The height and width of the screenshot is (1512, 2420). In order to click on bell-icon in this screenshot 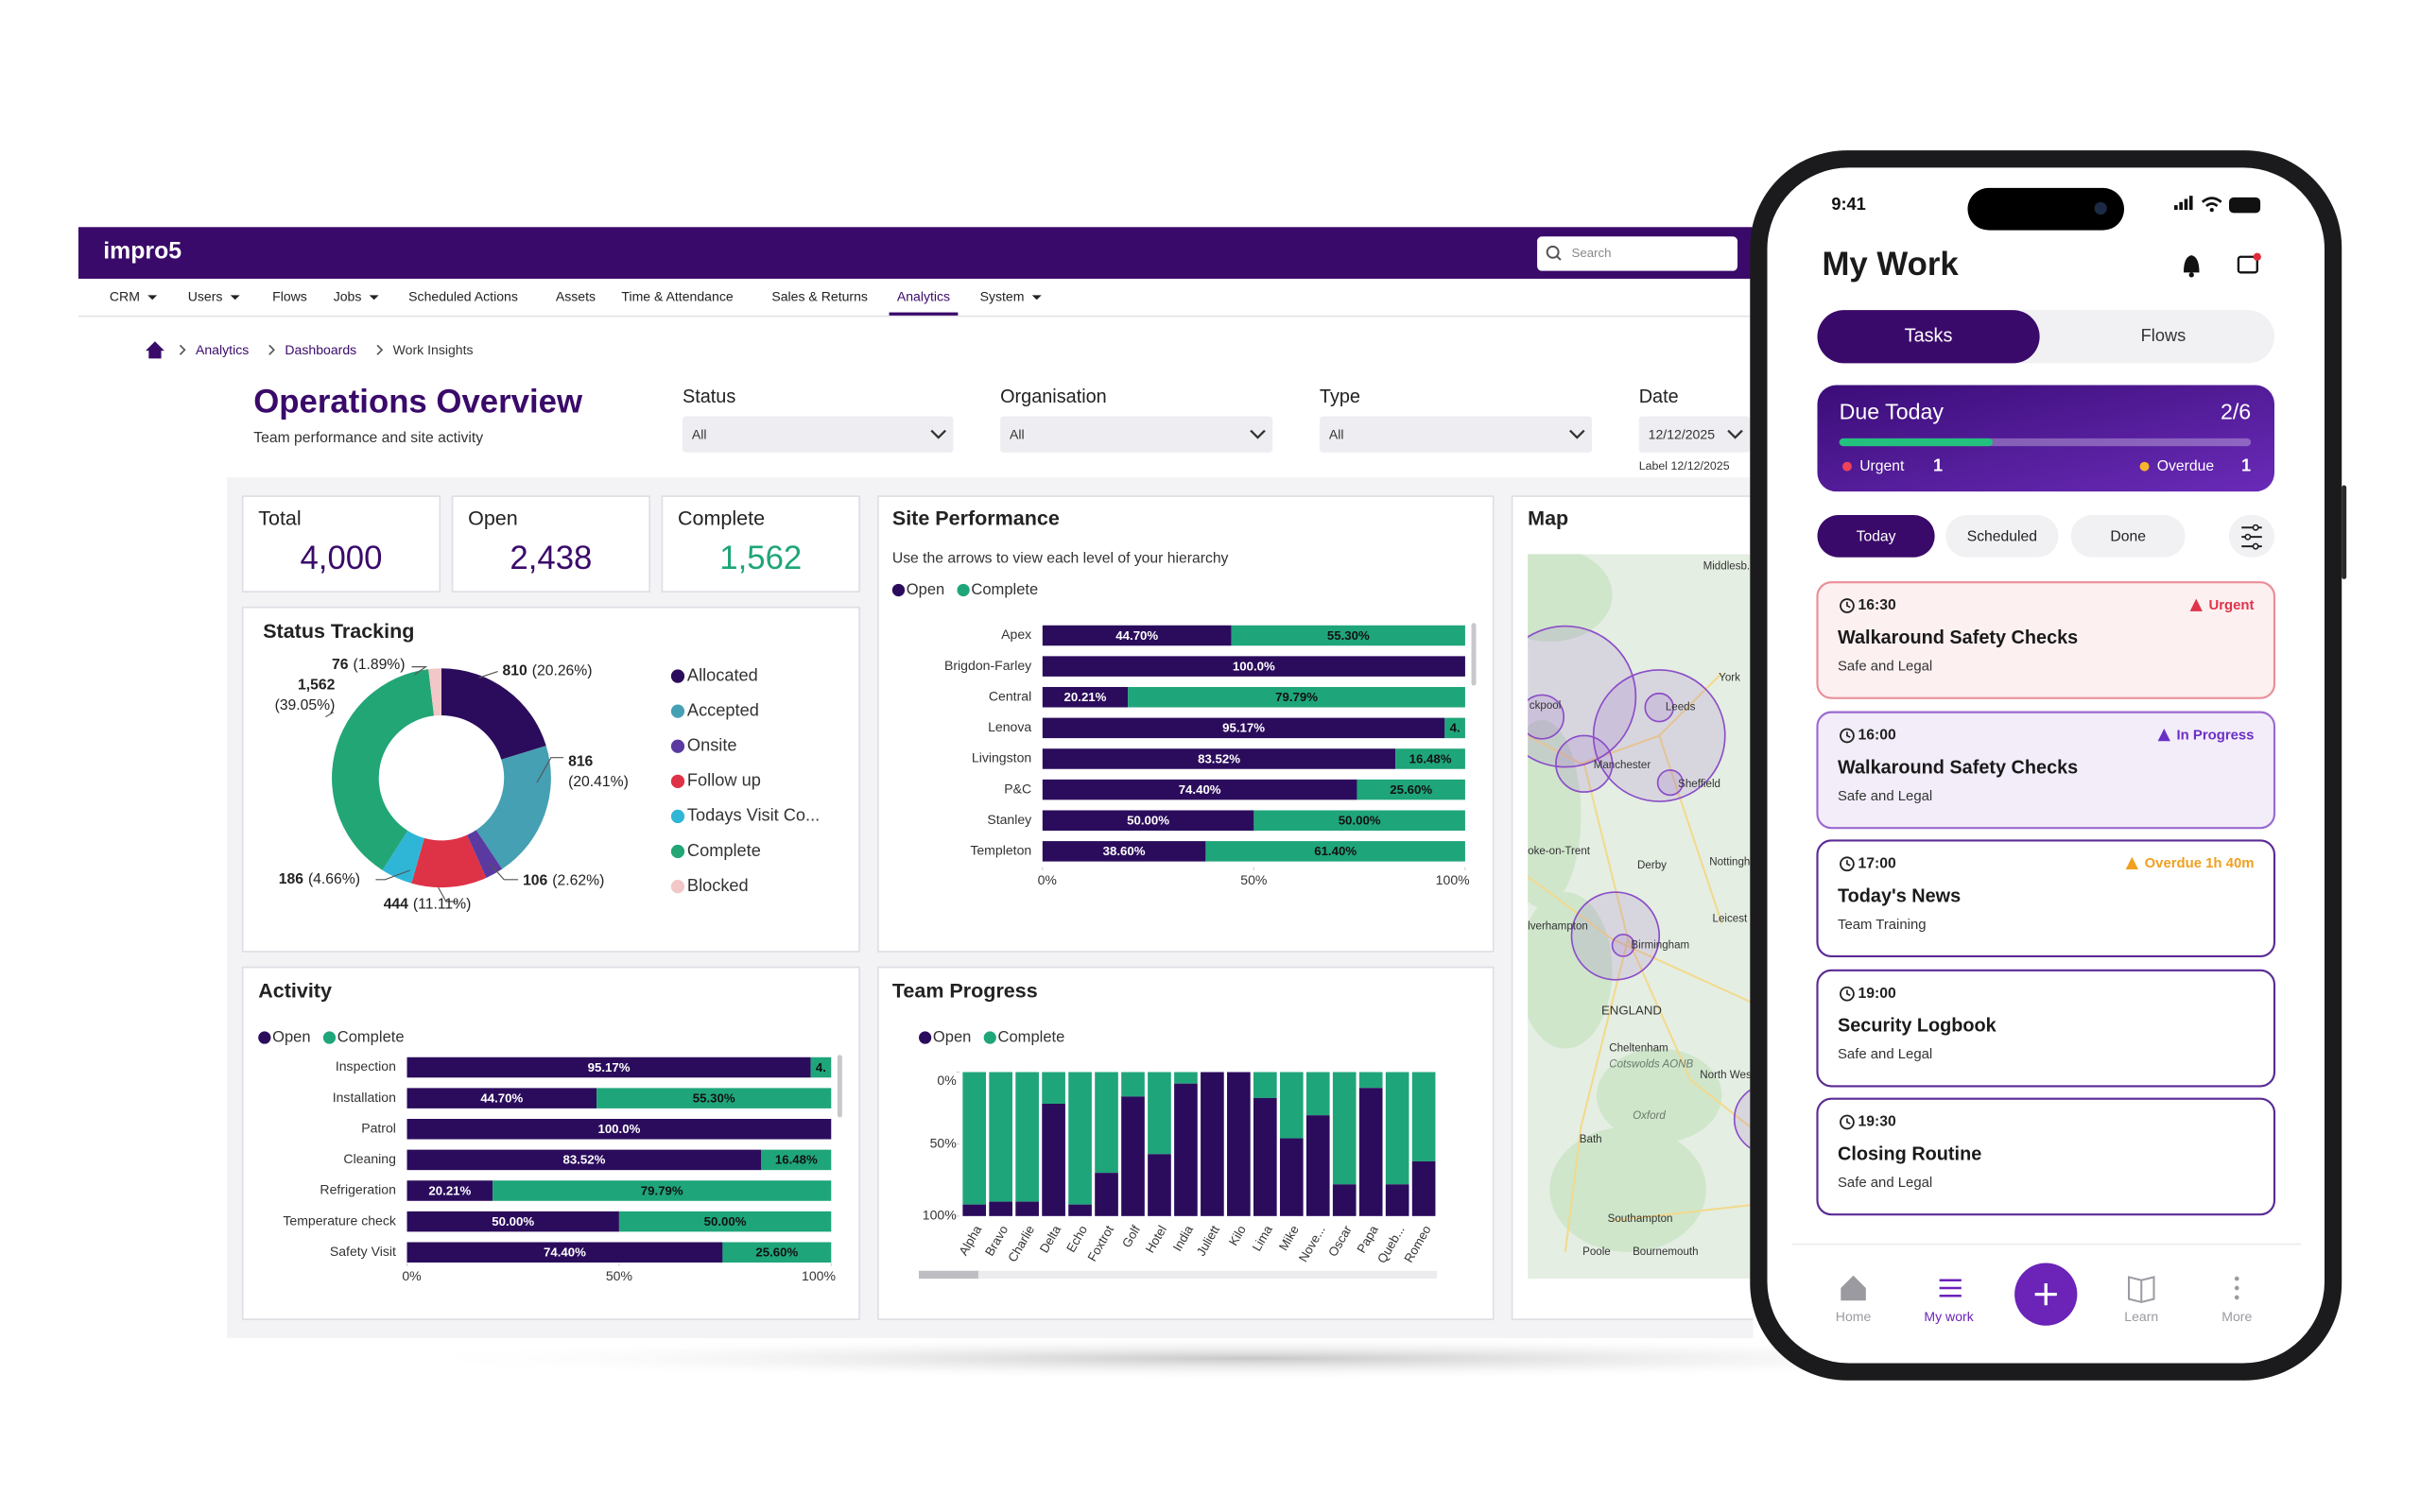, I will do `click(2191, 264)`.